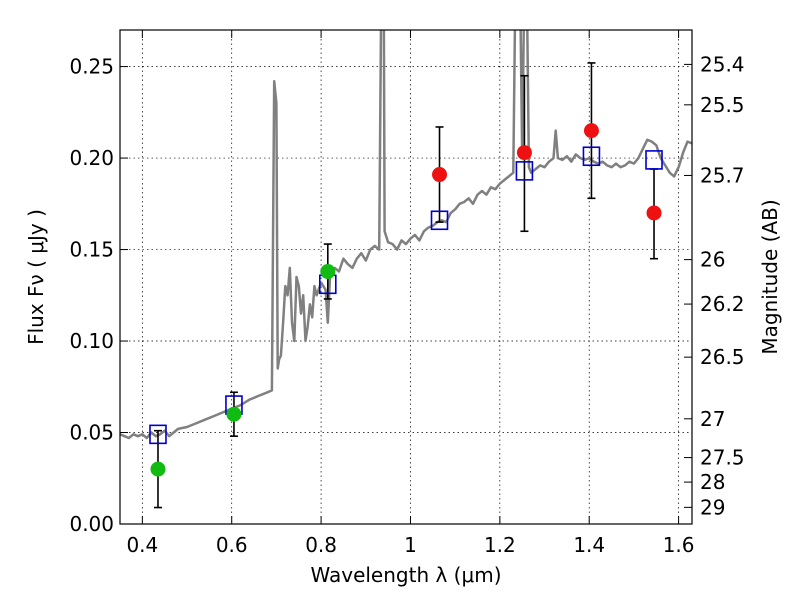 The width and height of the screenshot is (800, 600). What do you see at coordinates (91, 341) in the screenshot?
I see `y-tick-label: 0.10` at bounding box center [91, 341].